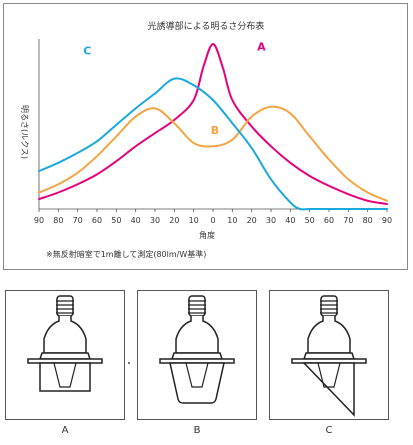 The image size is (413, 445). I want to click on lamp-c-icon, so click(329, 356).